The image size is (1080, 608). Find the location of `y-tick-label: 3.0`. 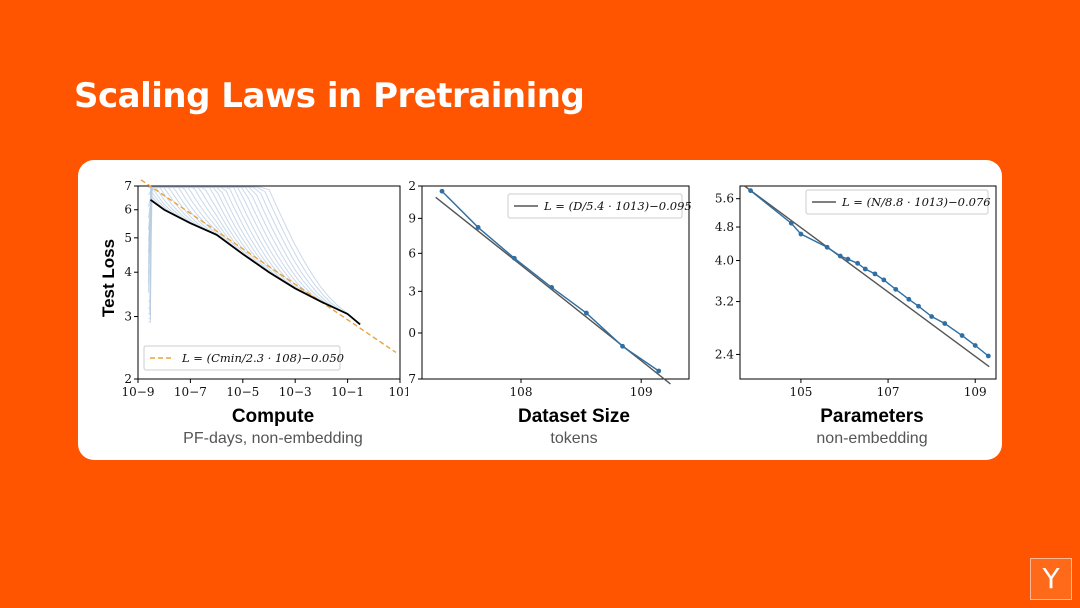

y-tick-label: 3.0 is located at coordinates (412, 333).